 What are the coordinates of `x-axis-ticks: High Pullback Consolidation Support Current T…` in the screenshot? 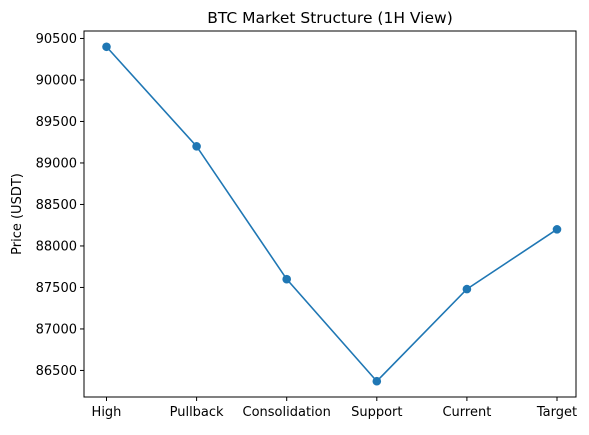 It's located at (334, 408).